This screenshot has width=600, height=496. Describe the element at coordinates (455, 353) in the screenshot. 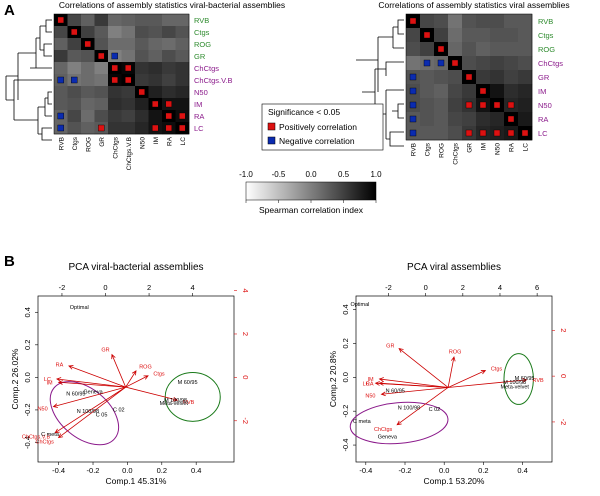

I see `loading-label: ROG` at that location.